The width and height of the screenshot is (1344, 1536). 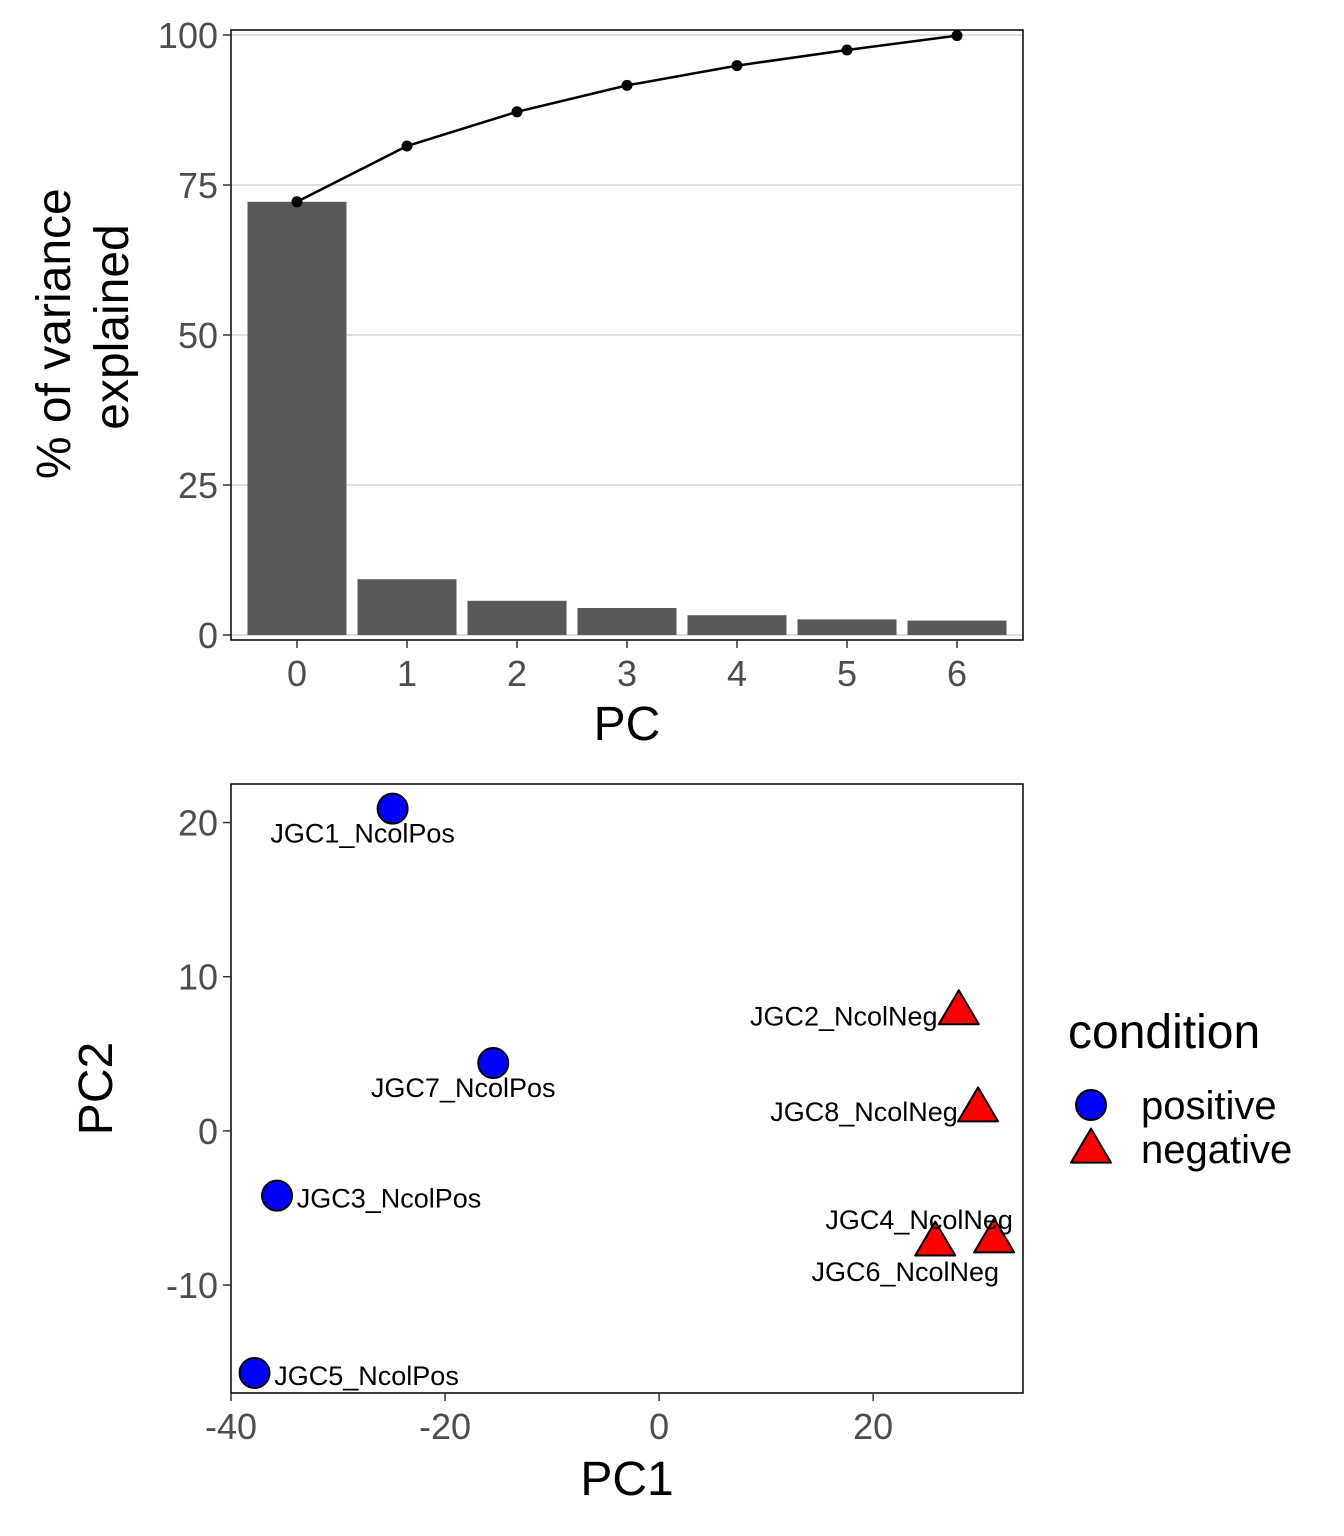 I want to click on pca-x-tick-label: 0, so click(x=659, y=1426).